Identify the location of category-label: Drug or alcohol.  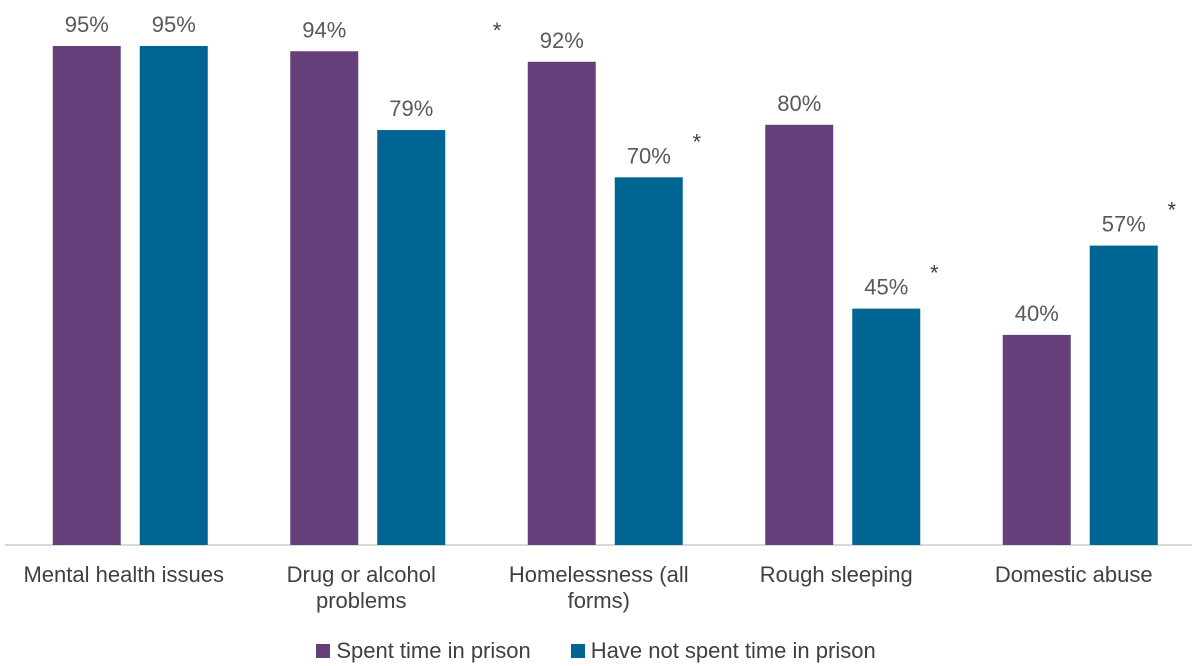
(361, 574).